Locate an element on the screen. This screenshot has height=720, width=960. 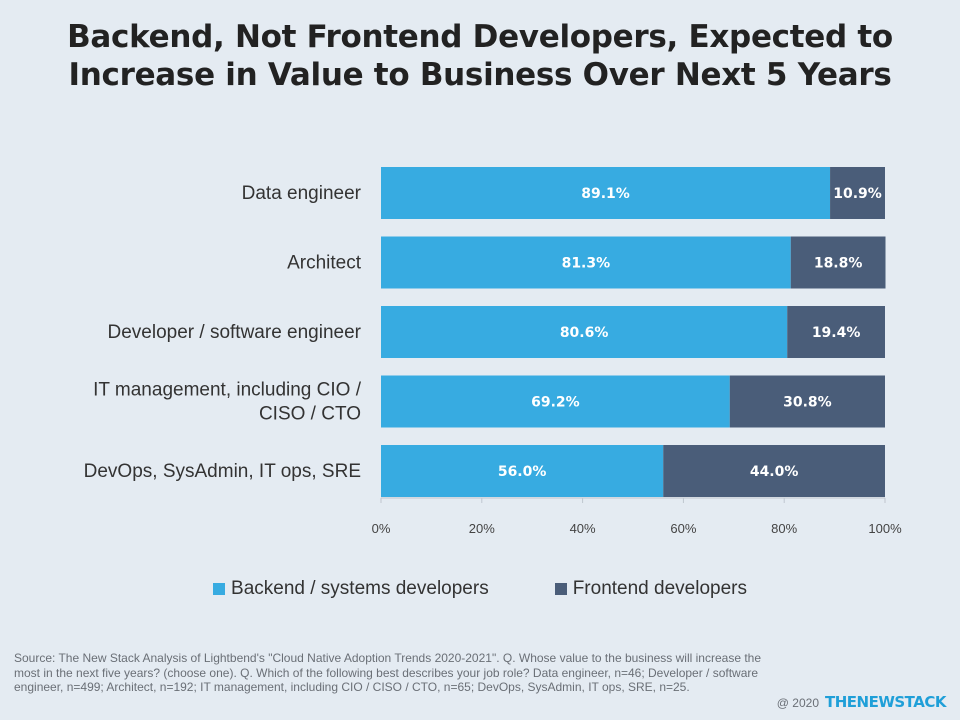
x-tick-label-0: 0% is located at coordinates (381, 528).